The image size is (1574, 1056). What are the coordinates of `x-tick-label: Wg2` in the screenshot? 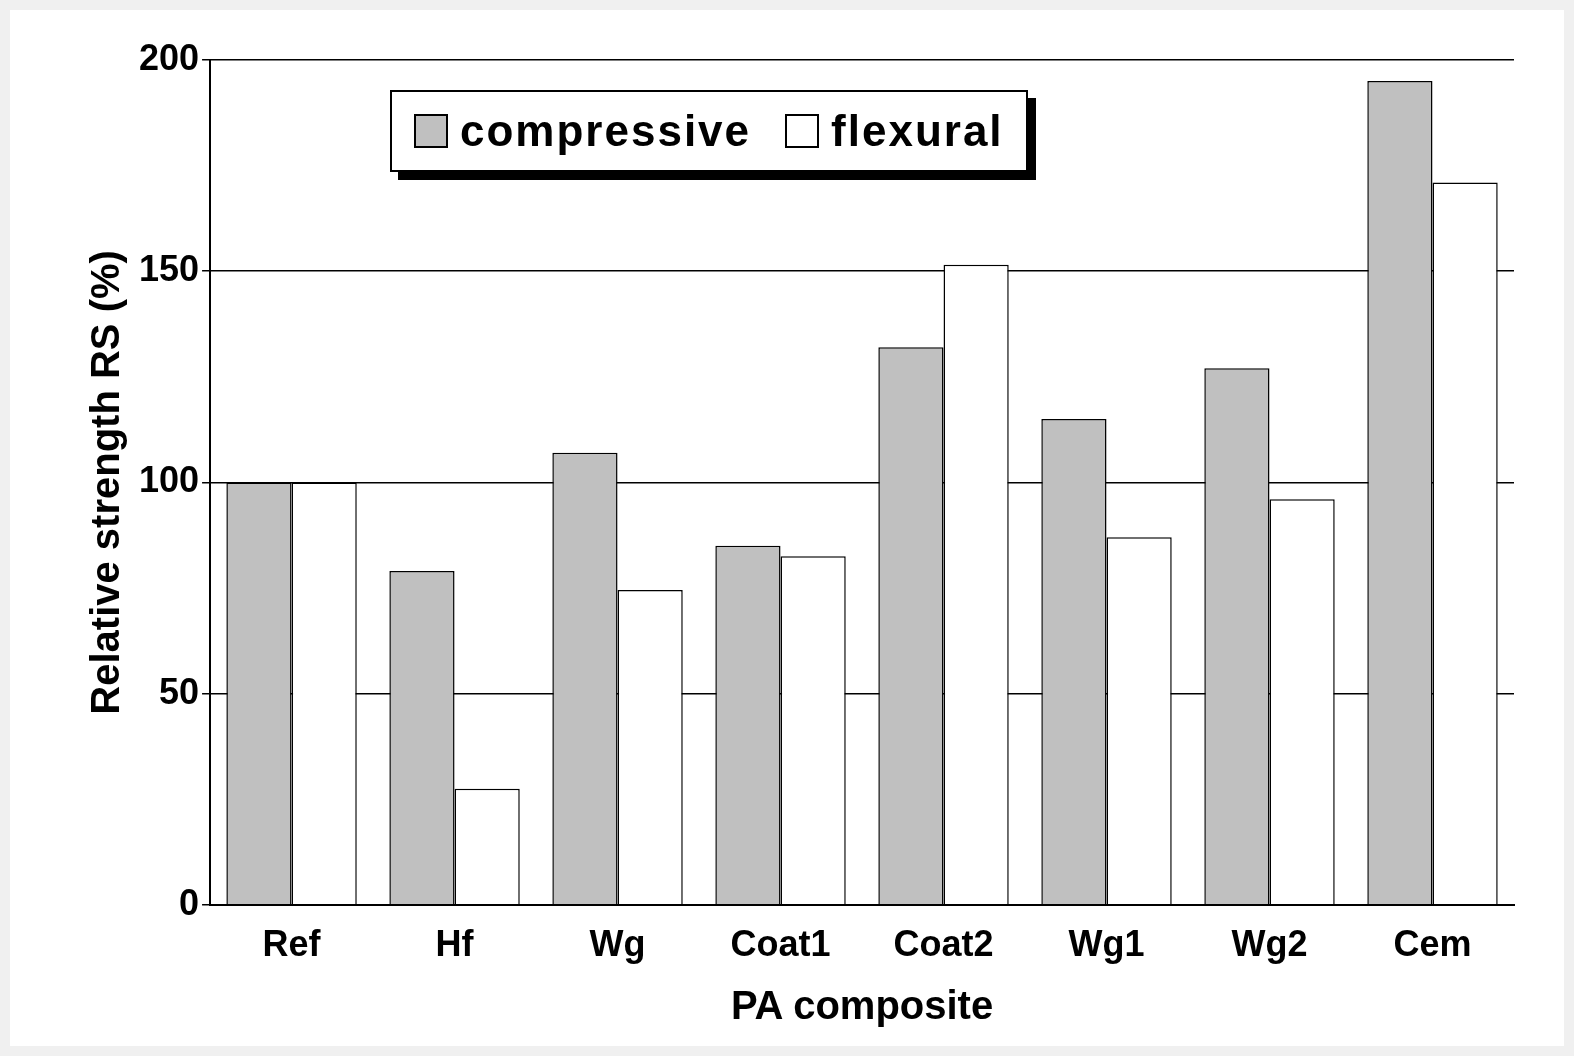 It's located at (1269, 944).